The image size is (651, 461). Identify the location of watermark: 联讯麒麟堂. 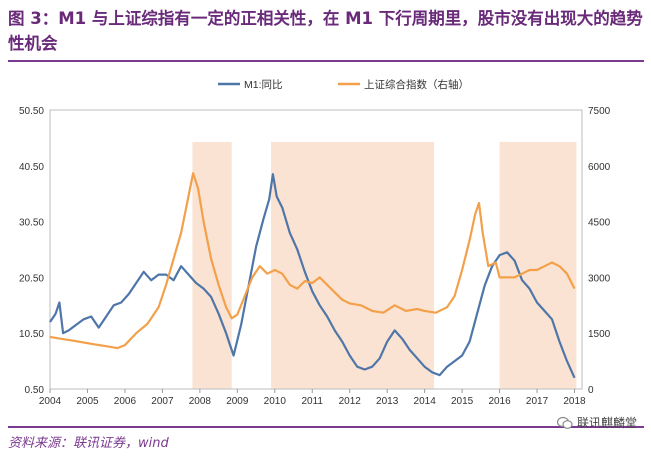
(596, 422).